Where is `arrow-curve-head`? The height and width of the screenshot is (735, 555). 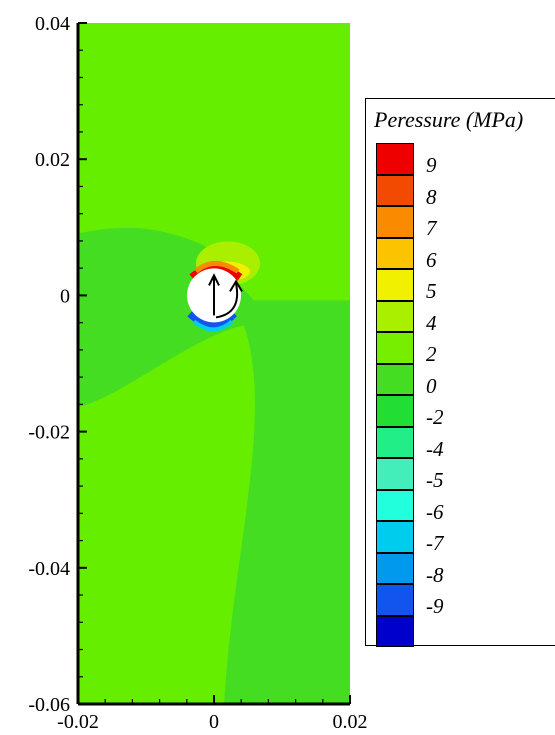
arrow-curve-head is located at coordinates (236, 285).